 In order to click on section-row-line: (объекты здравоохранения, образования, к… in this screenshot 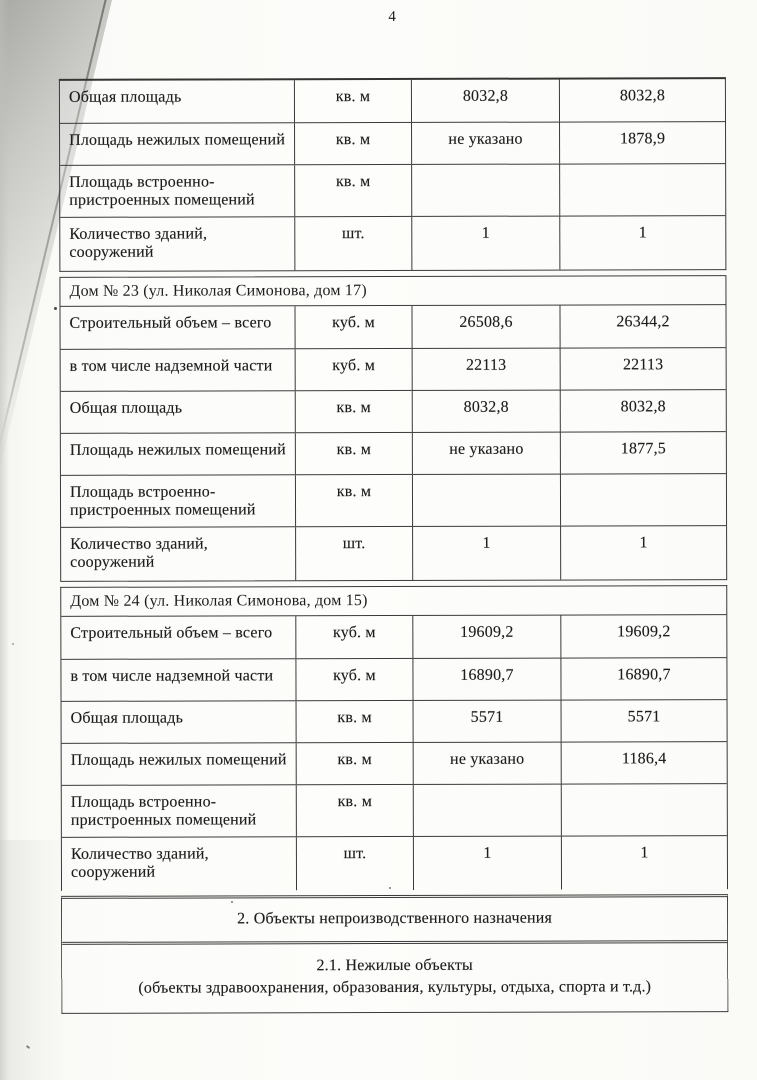, I will do `click(395, 987)`.